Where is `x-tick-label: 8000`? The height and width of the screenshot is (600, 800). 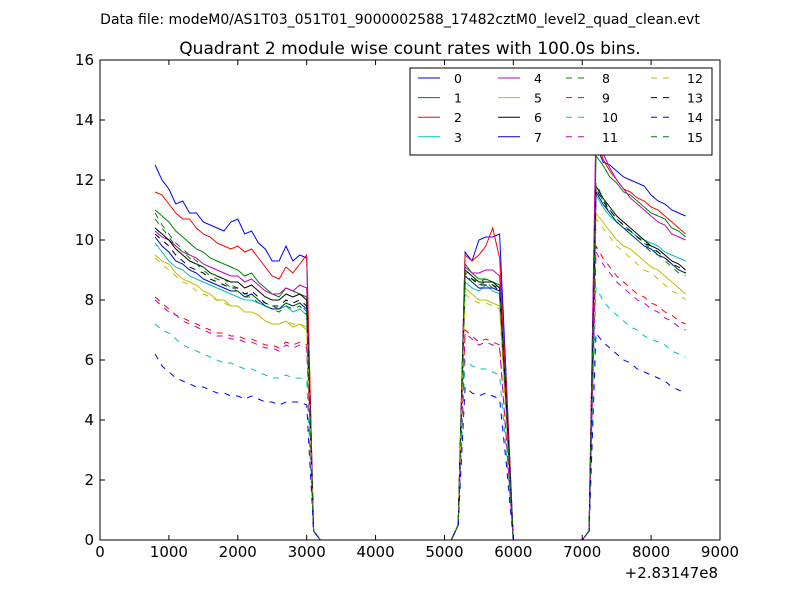 x-tick-label: 8000 is located at coordinates (651, 552).